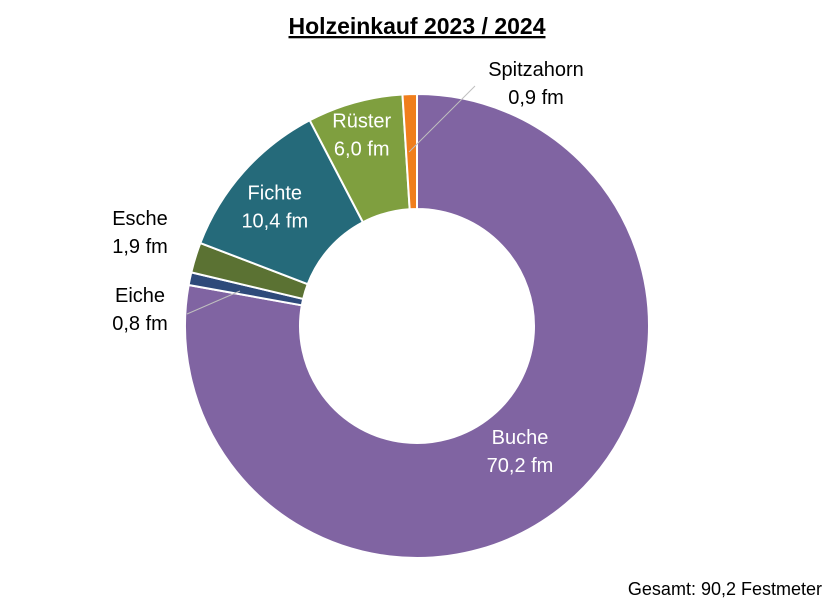 Image resolution: width=834 pixels, height=608 pixels. Describe the element at coordinates (536, 98) in the screenshot. I see `label-value-spitzahorn: 0,9 fm` at that location.